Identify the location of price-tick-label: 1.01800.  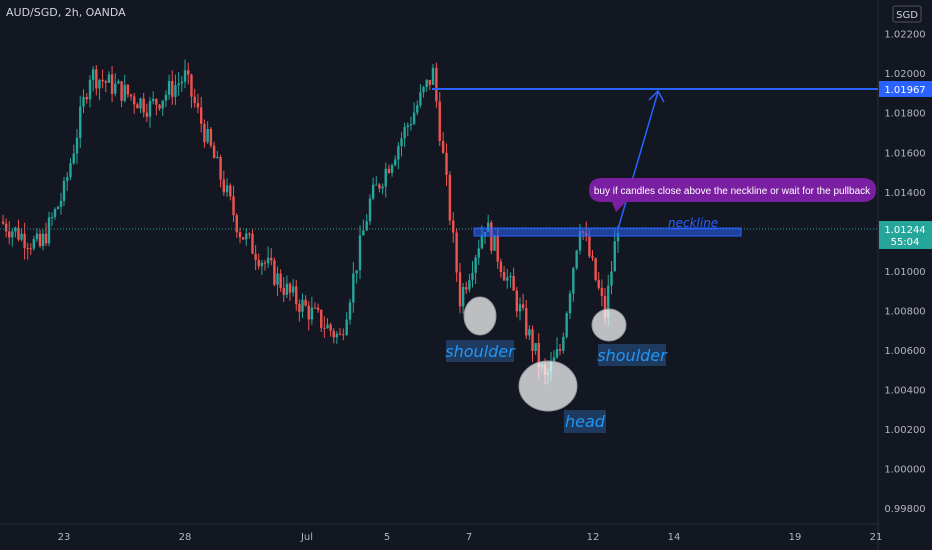
(904, 114).